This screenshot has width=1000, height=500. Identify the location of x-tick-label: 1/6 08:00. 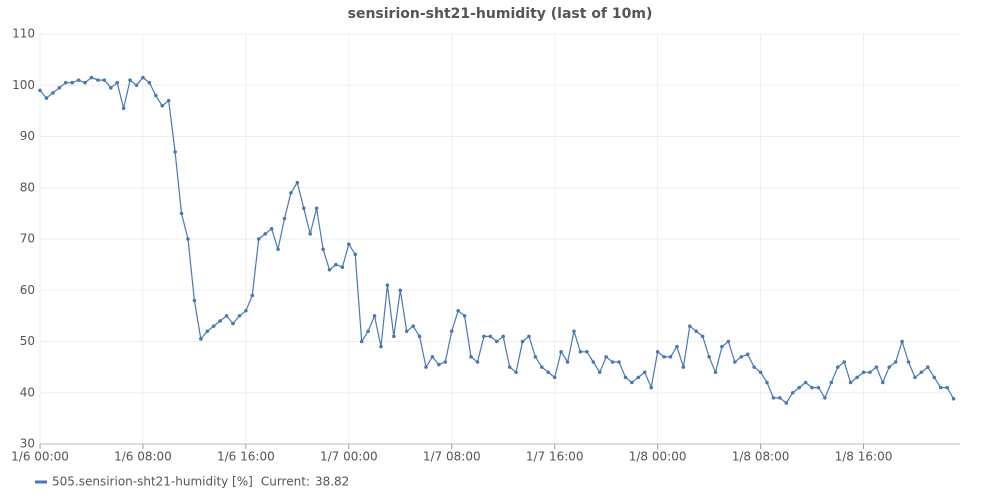
(143, 457).